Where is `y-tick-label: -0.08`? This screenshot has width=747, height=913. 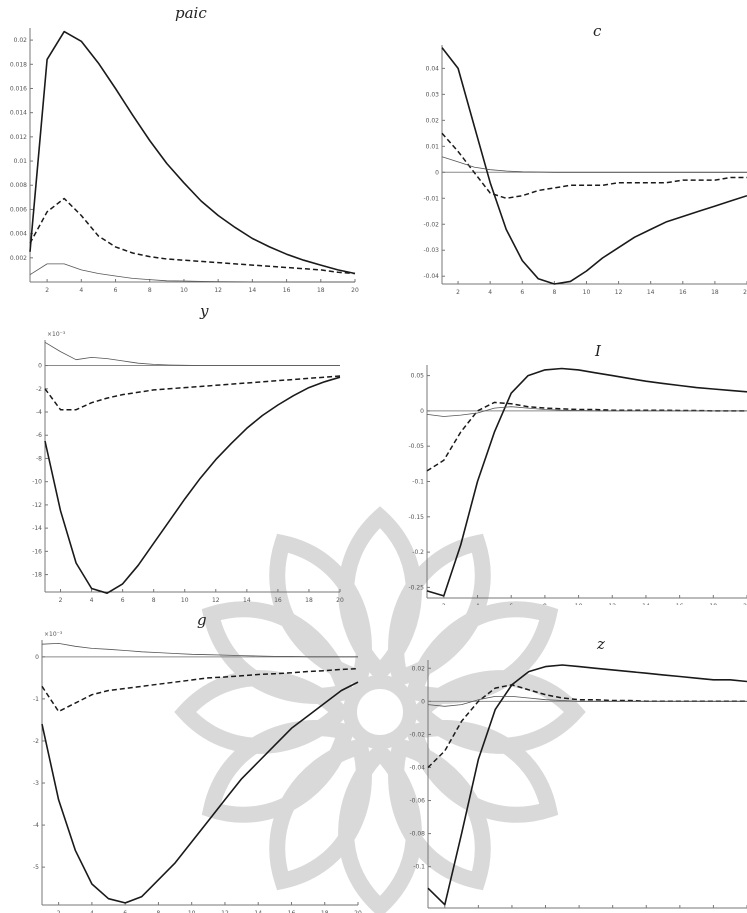
y-tick-label: -0.08 is located at coordinates (417, 834).